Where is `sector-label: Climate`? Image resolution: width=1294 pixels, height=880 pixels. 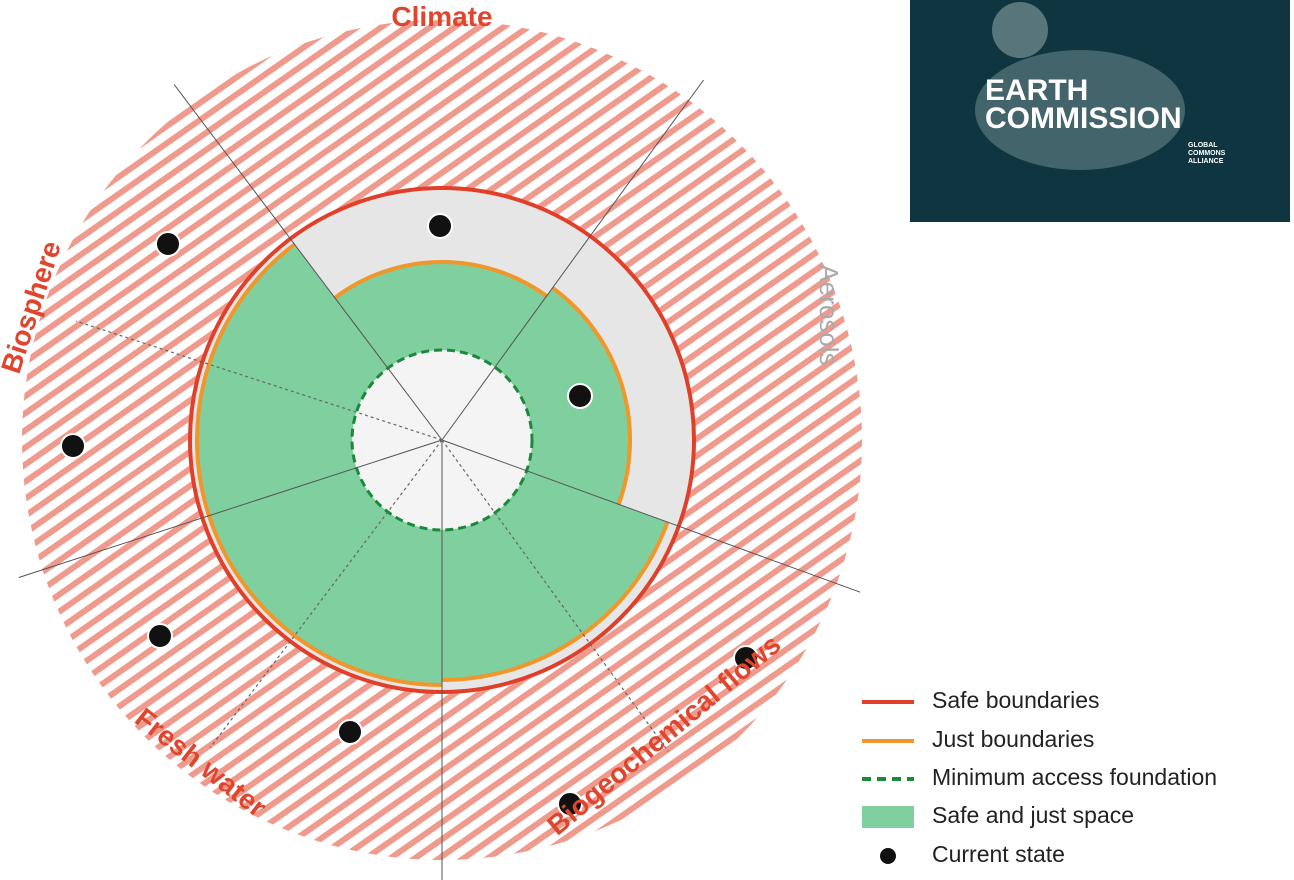
sector-label: Climate is located at coordinates (441, 16).